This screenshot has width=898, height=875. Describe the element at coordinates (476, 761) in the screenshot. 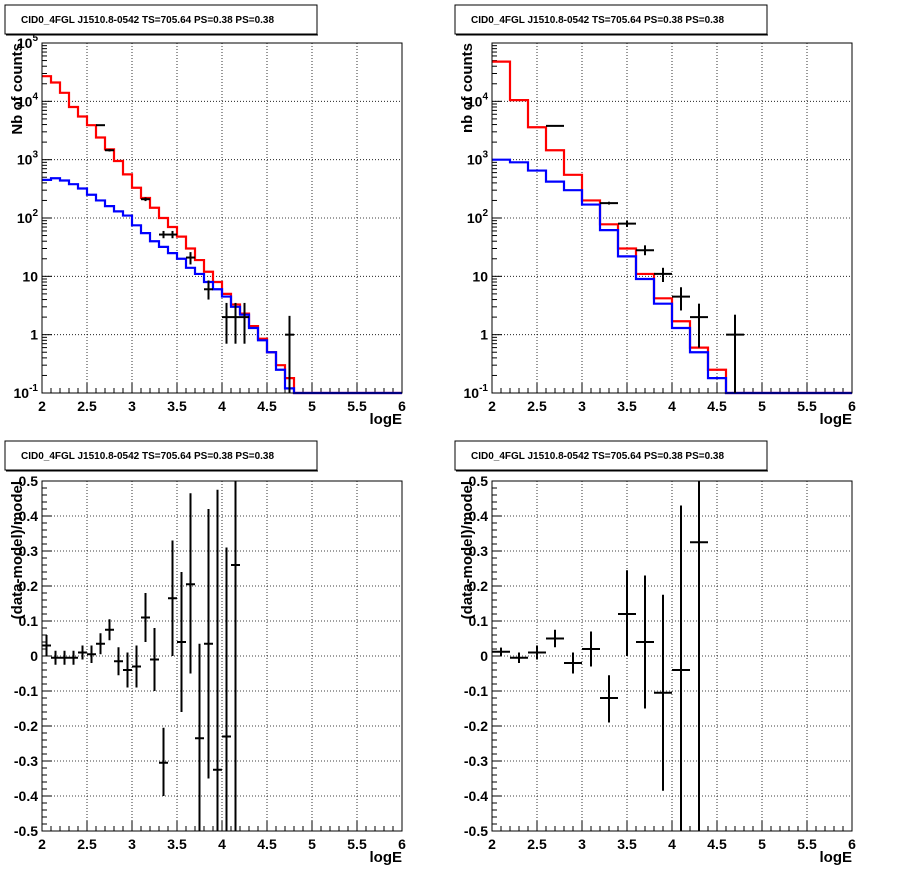

I see `y-tick-label: -0.3` at that location.